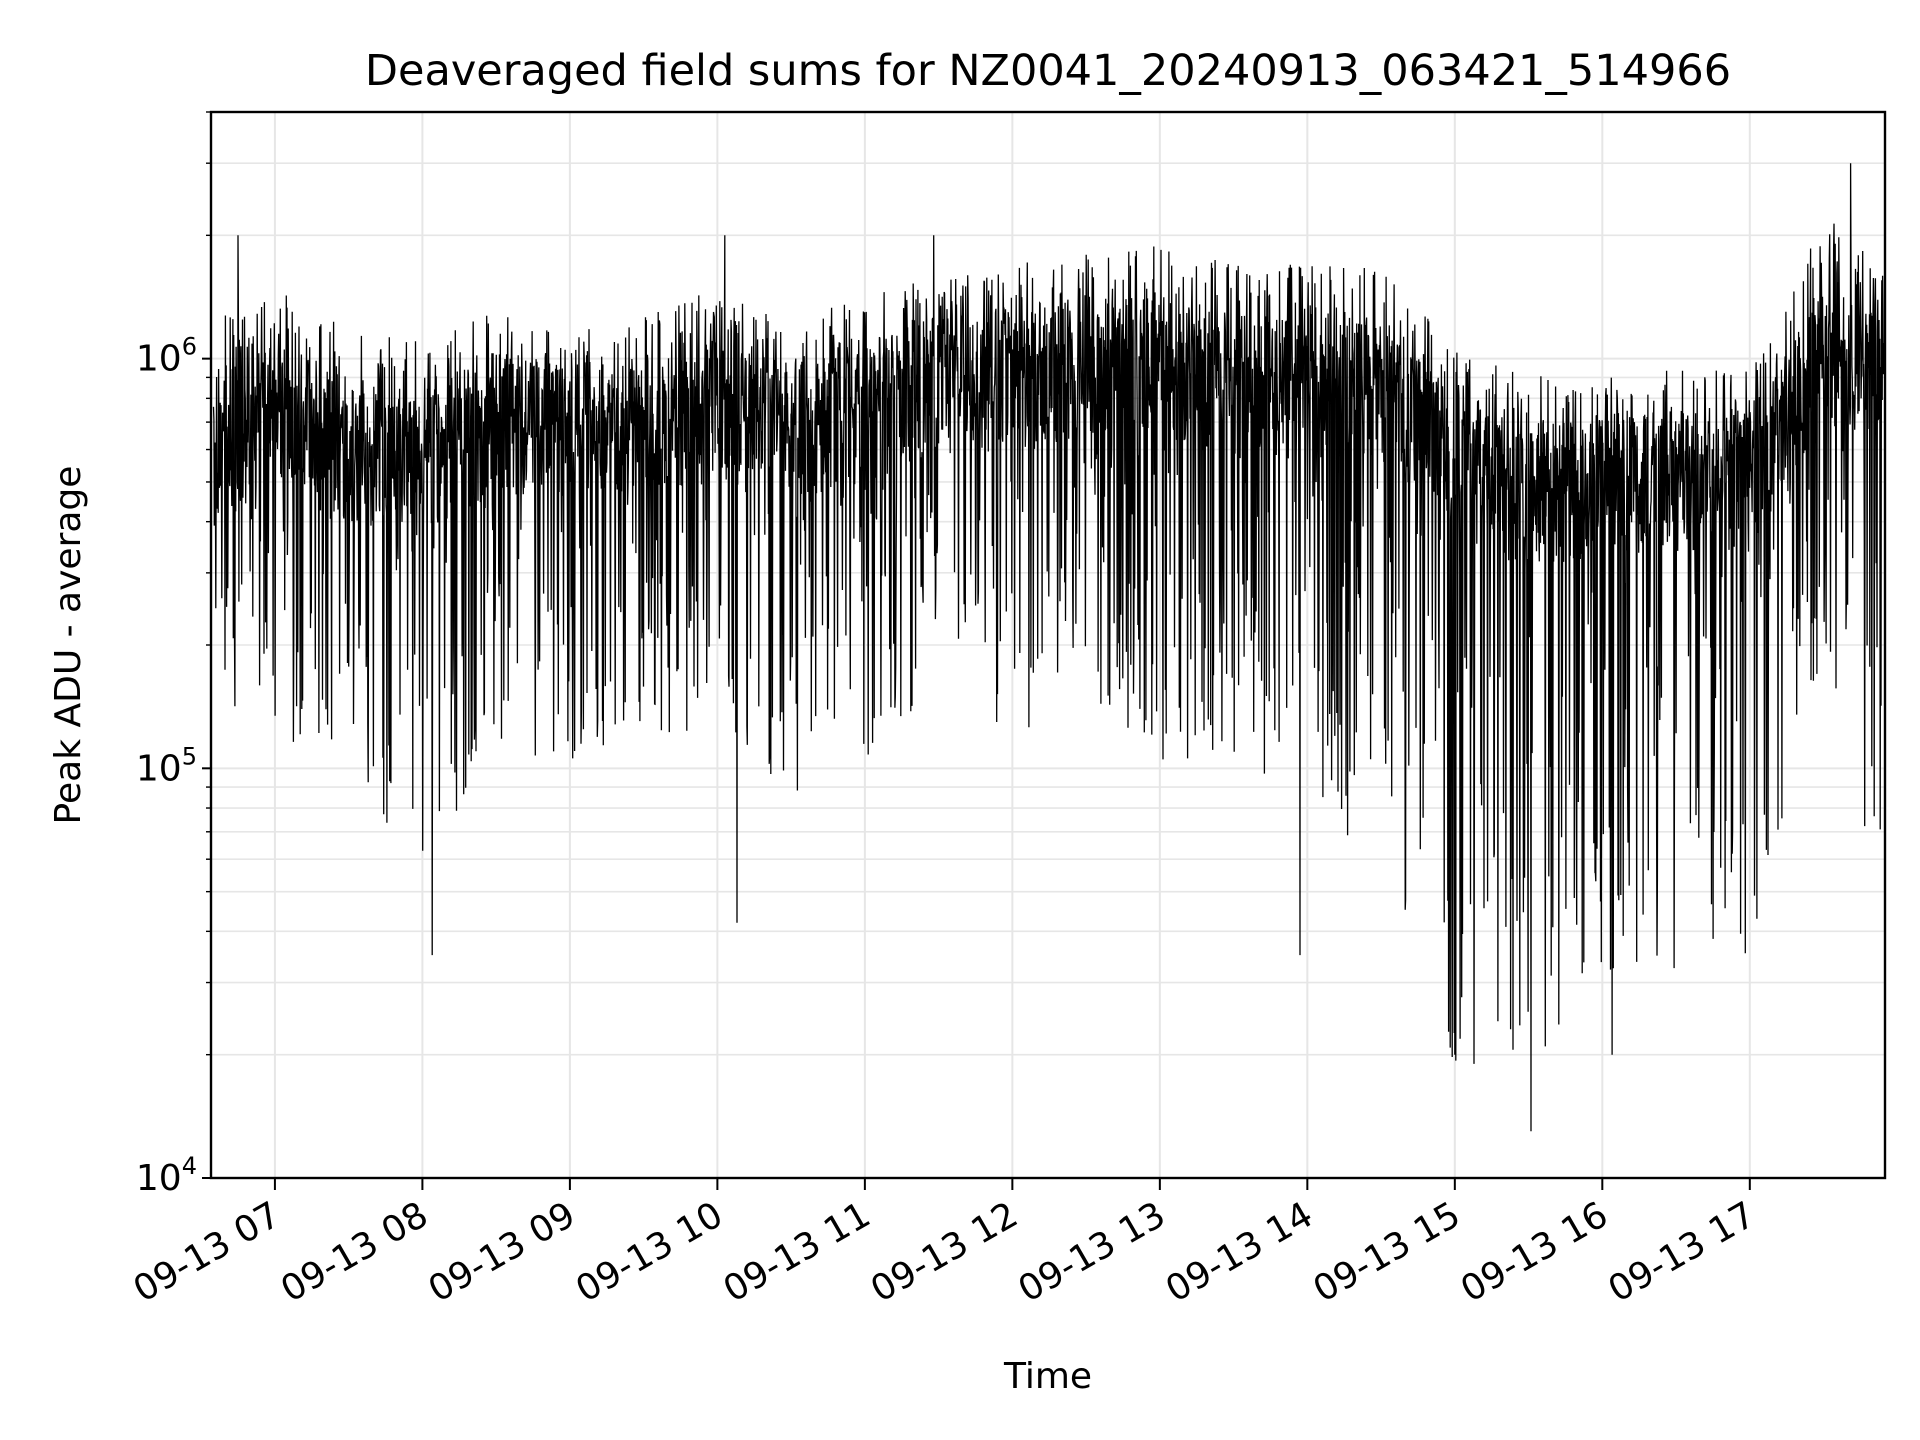 This screenshot has width=1920, height=1440. What do you see at coordinates (1047, 1376) in the screenshot?
I see `x-axis-label: Time` at bounding box center [1047, 1376].